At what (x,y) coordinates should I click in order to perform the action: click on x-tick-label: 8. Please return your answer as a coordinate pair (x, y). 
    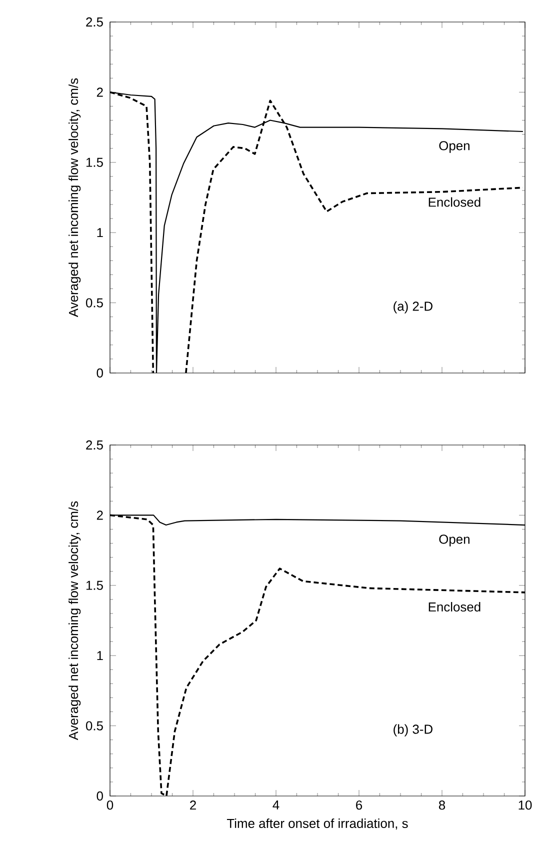
    Looking at the image, I should click on (442, 805).